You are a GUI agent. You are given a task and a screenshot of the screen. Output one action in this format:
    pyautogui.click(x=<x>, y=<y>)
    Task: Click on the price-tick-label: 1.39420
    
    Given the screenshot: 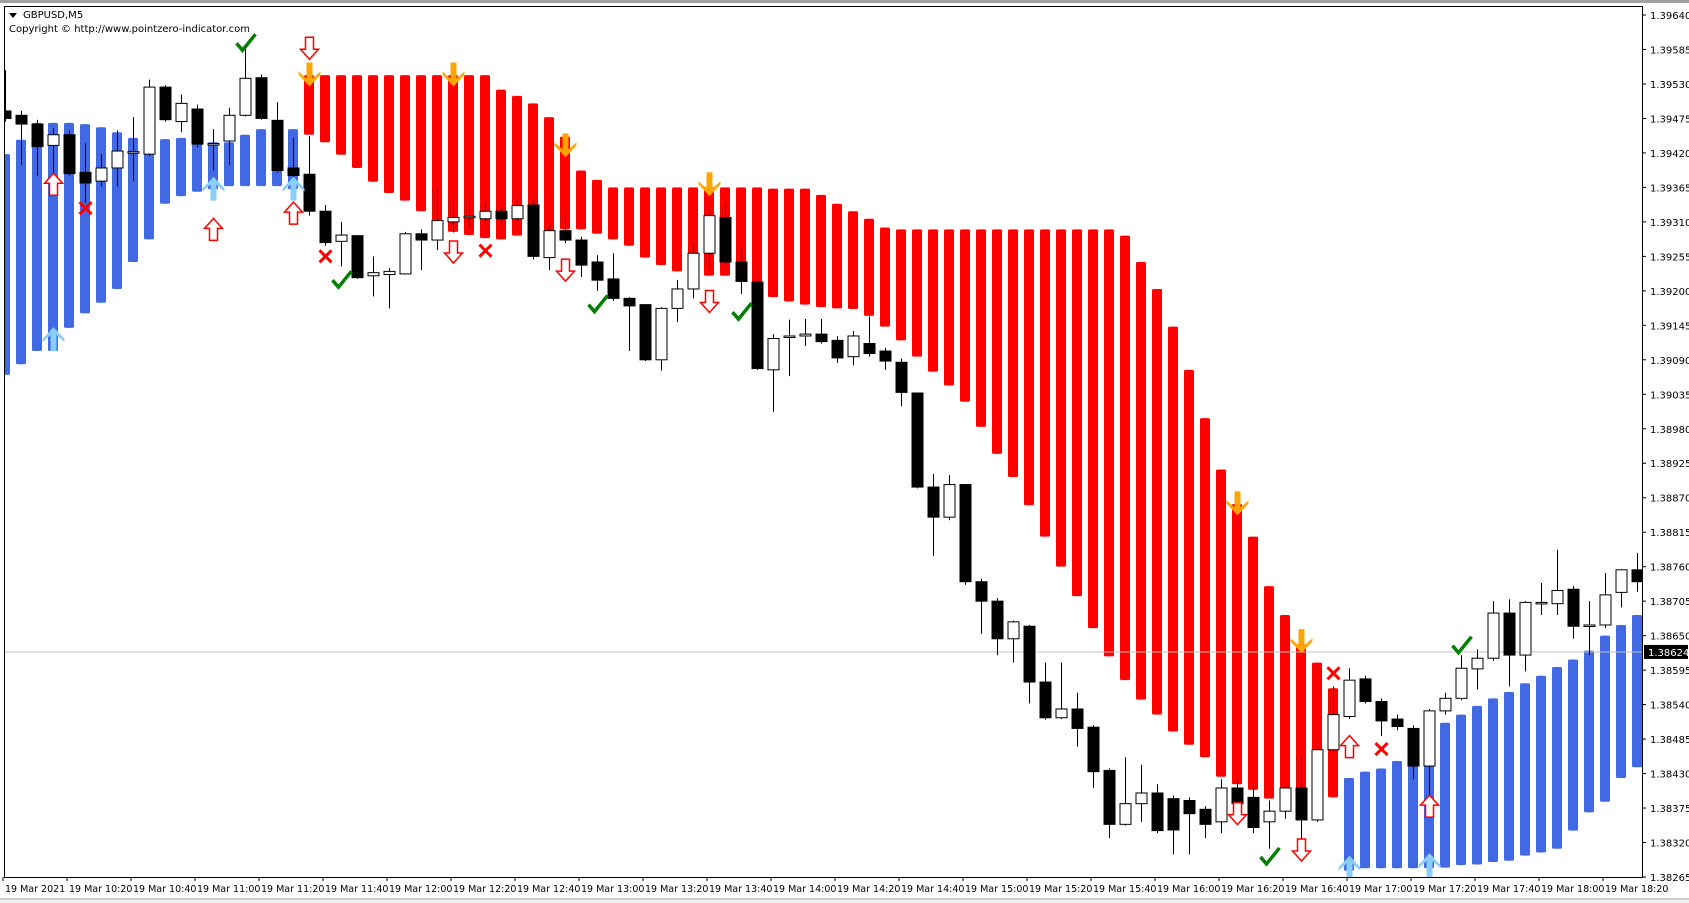 What is the action you would take?
    pyautogui.click(x=1669, y=154)
    